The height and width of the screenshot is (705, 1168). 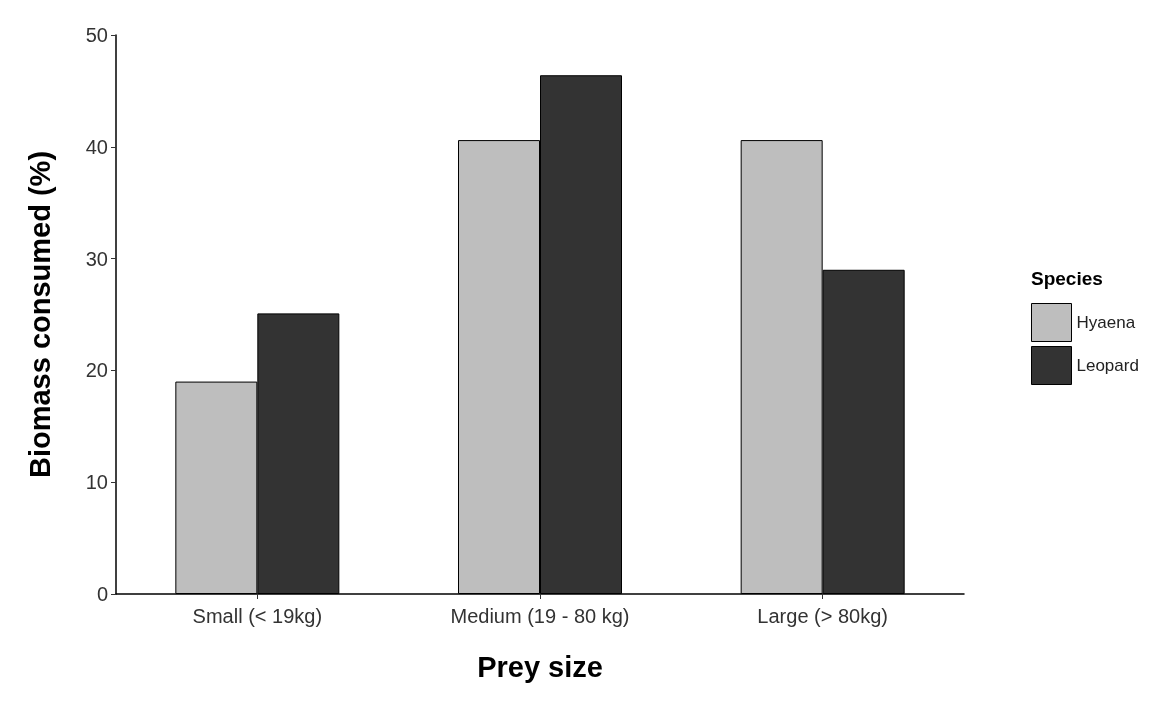 I want to click on y-tick-label: 40, so click(x=96, y=146).